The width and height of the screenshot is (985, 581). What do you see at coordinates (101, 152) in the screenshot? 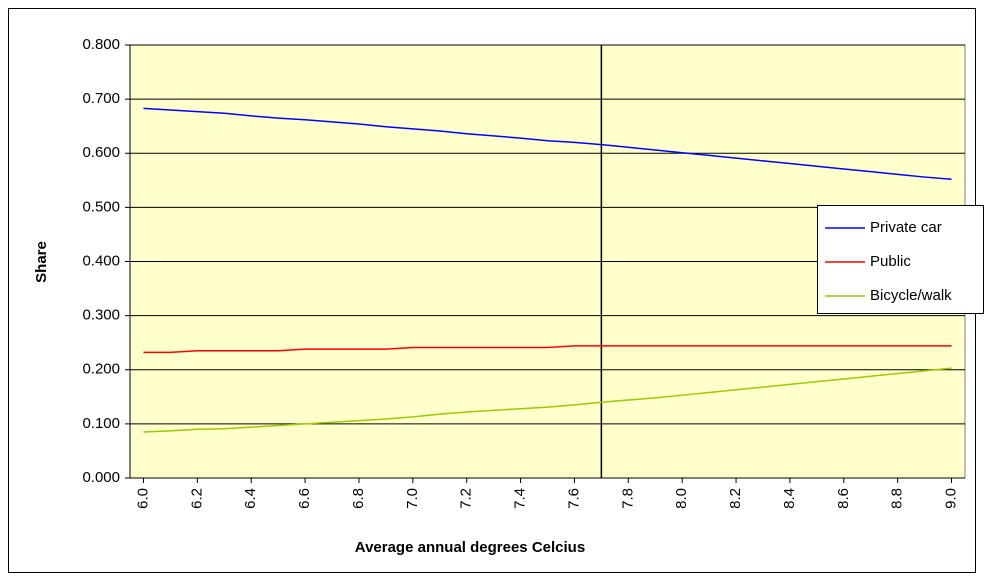
I see `y-tick-label: 0.600` at bounding box center [101, 152].